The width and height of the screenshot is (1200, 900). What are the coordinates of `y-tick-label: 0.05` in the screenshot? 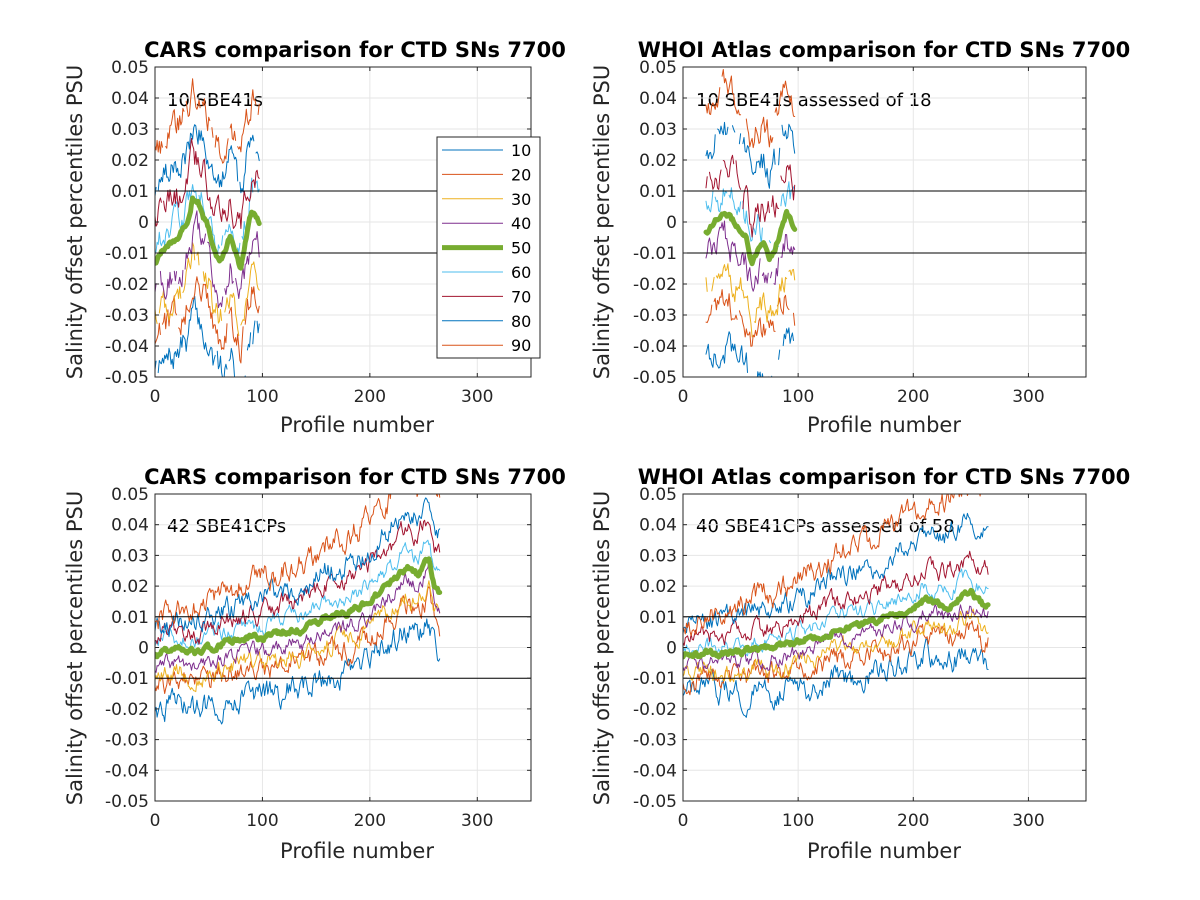 It's located at (658, 495).